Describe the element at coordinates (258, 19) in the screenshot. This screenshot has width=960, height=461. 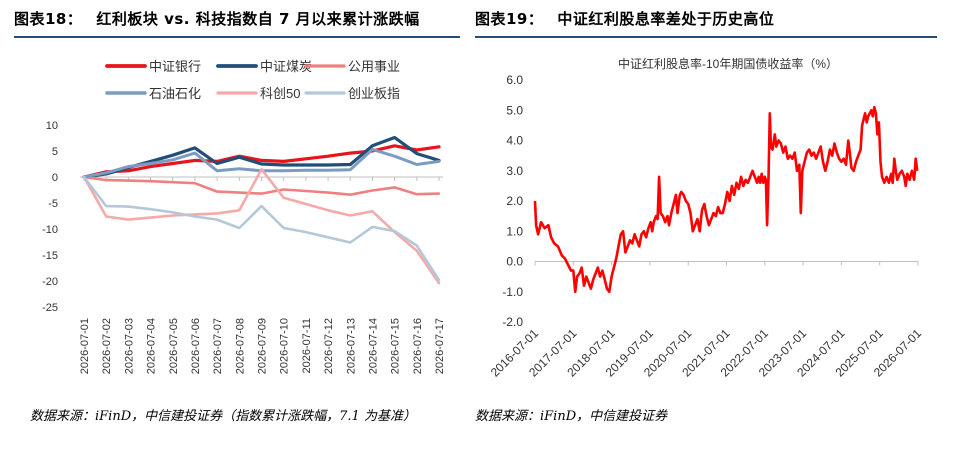
I see `figure-18-title: 红利板块 vs. 科技指数自 7 月以来累计涨跌幅` at that location.